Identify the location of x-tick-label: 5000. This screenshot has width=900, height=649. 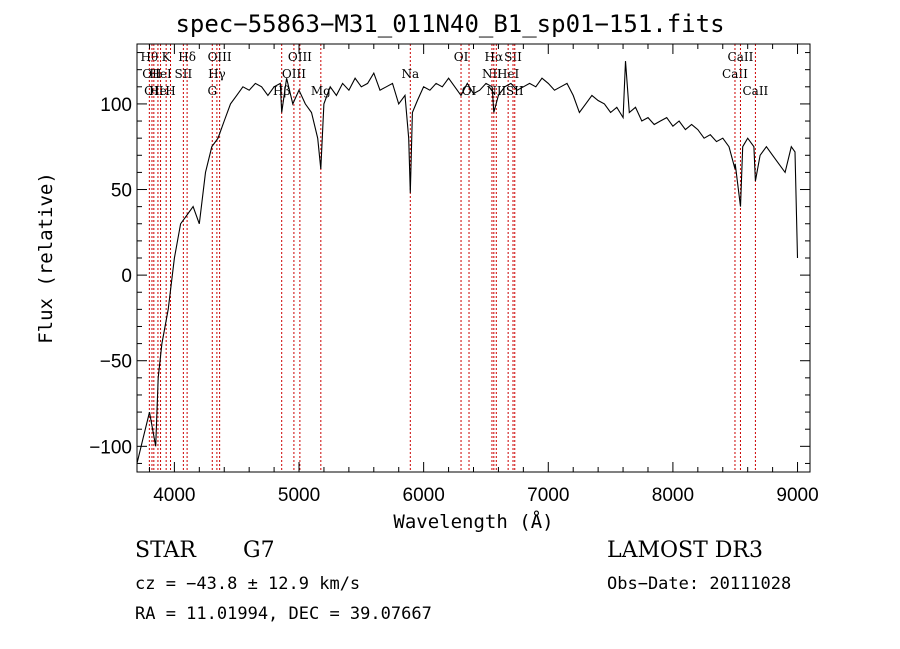
(299, 495).